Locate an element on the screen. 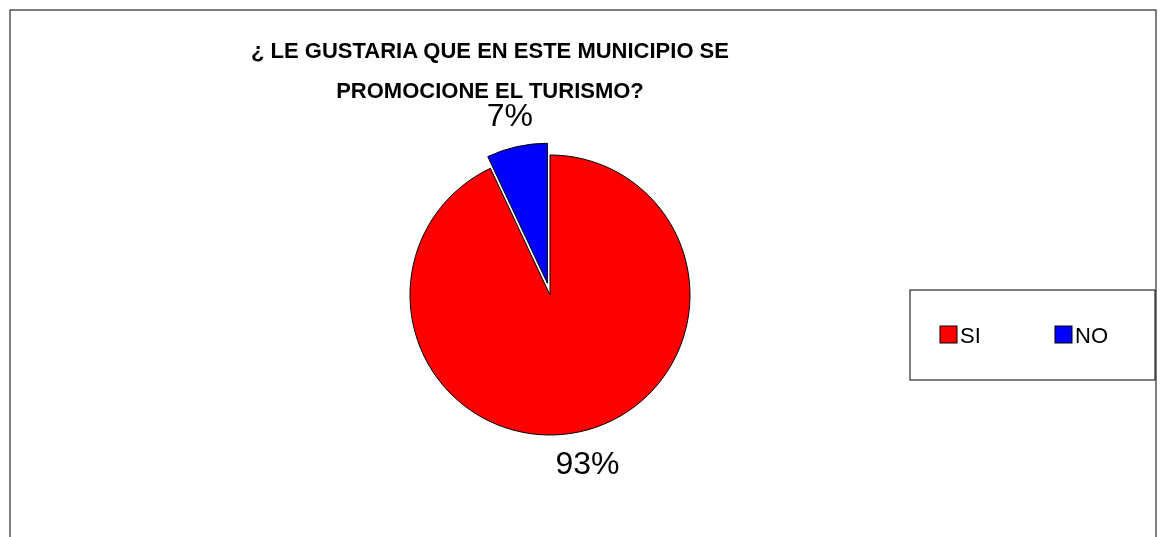 This screenshot has width=1166, height=537. legend-label: NO is located at coordinates (1091, 335).